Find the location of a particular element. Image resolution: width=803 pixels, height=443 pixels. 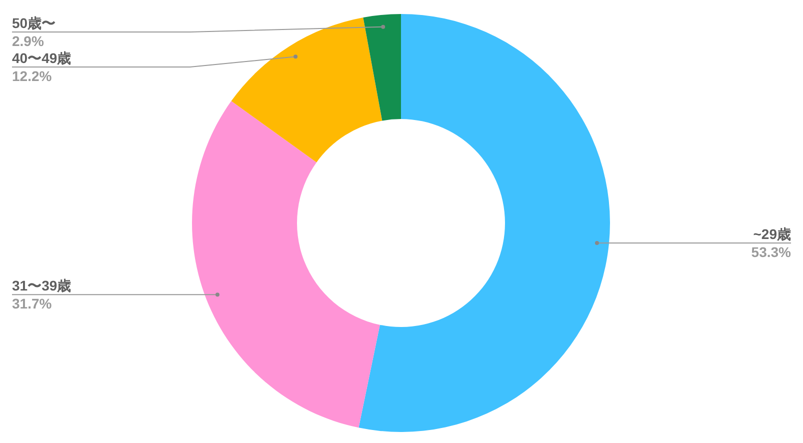

data-label: 12.2% is located at coordinates (32, 76).